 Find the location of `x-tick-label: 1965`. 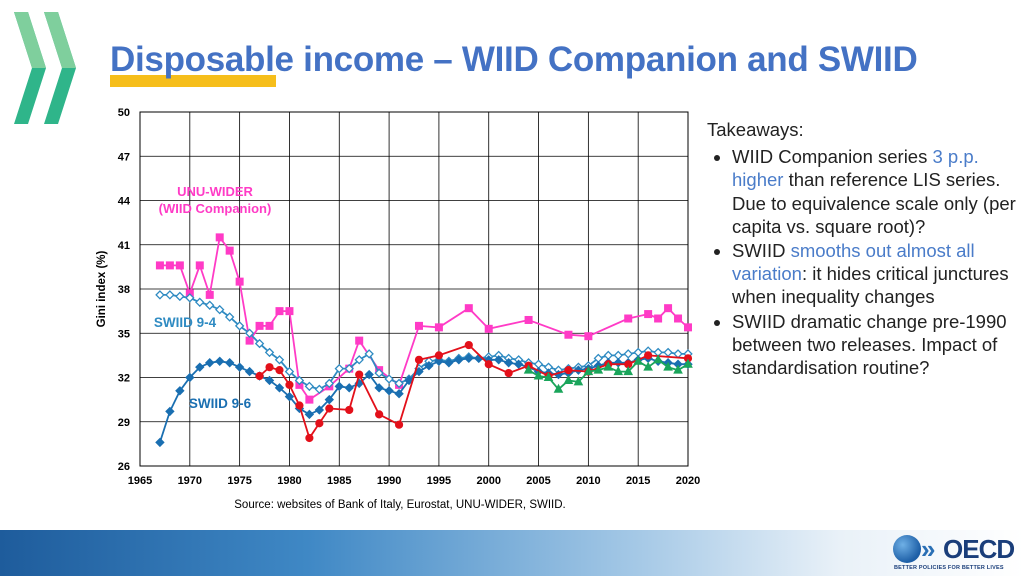

x-tick-label: 1965 is located at coordinates (140, 481).